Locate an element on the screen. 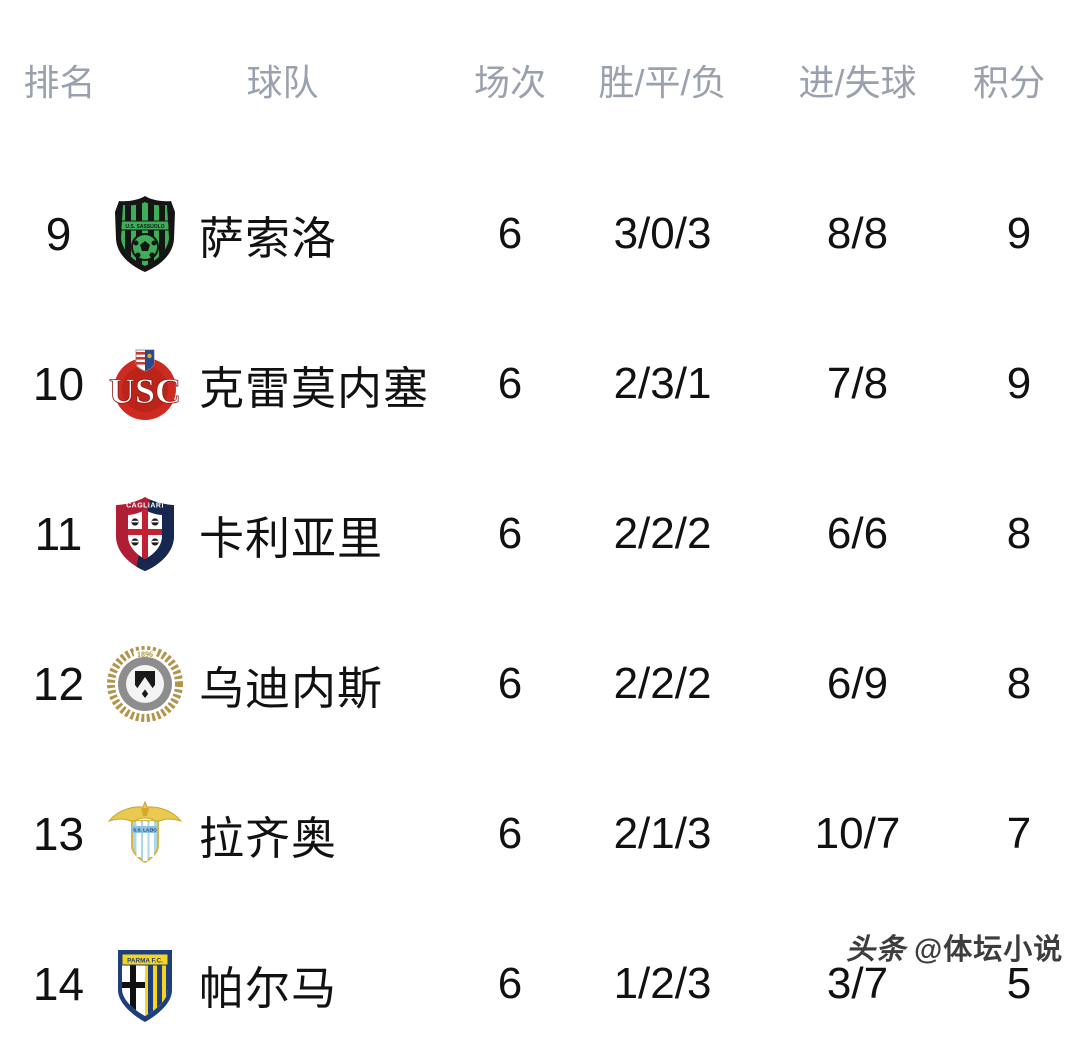 The width and height of the screenshot is (1068, 1059). table-header: 排名 球队 场次 胜/平/负 进/失球 积分 is located at coordinates (534, 53).